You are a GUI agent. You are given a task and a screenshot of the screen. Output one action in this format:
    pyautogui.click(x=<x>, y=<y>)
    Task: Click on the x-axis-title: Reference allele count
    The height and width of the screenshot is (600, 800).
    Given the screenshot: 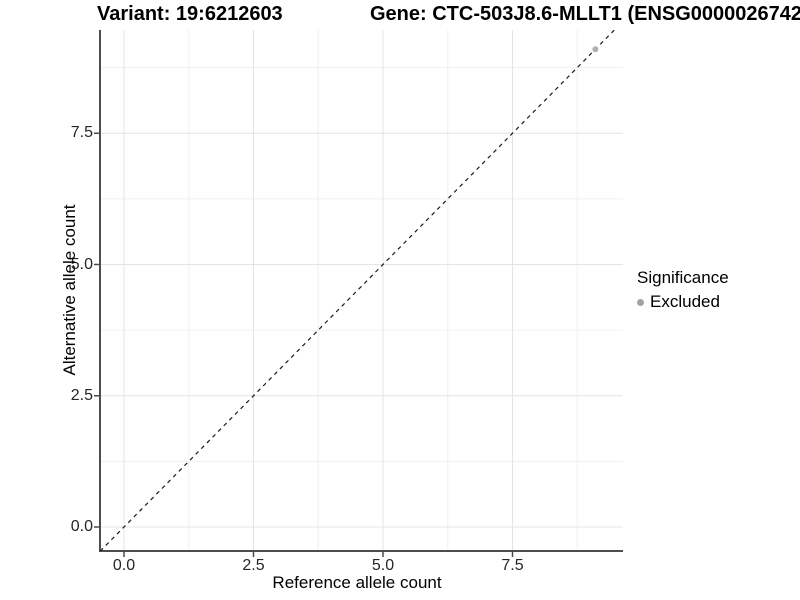 What is the action you would take?
    pyautogui.click(x=357, y=582)
    